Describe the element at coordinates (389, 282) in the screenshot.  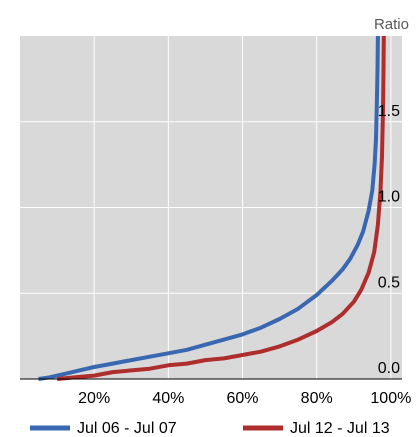
I see `y-tick-label: 0.5` at that location.